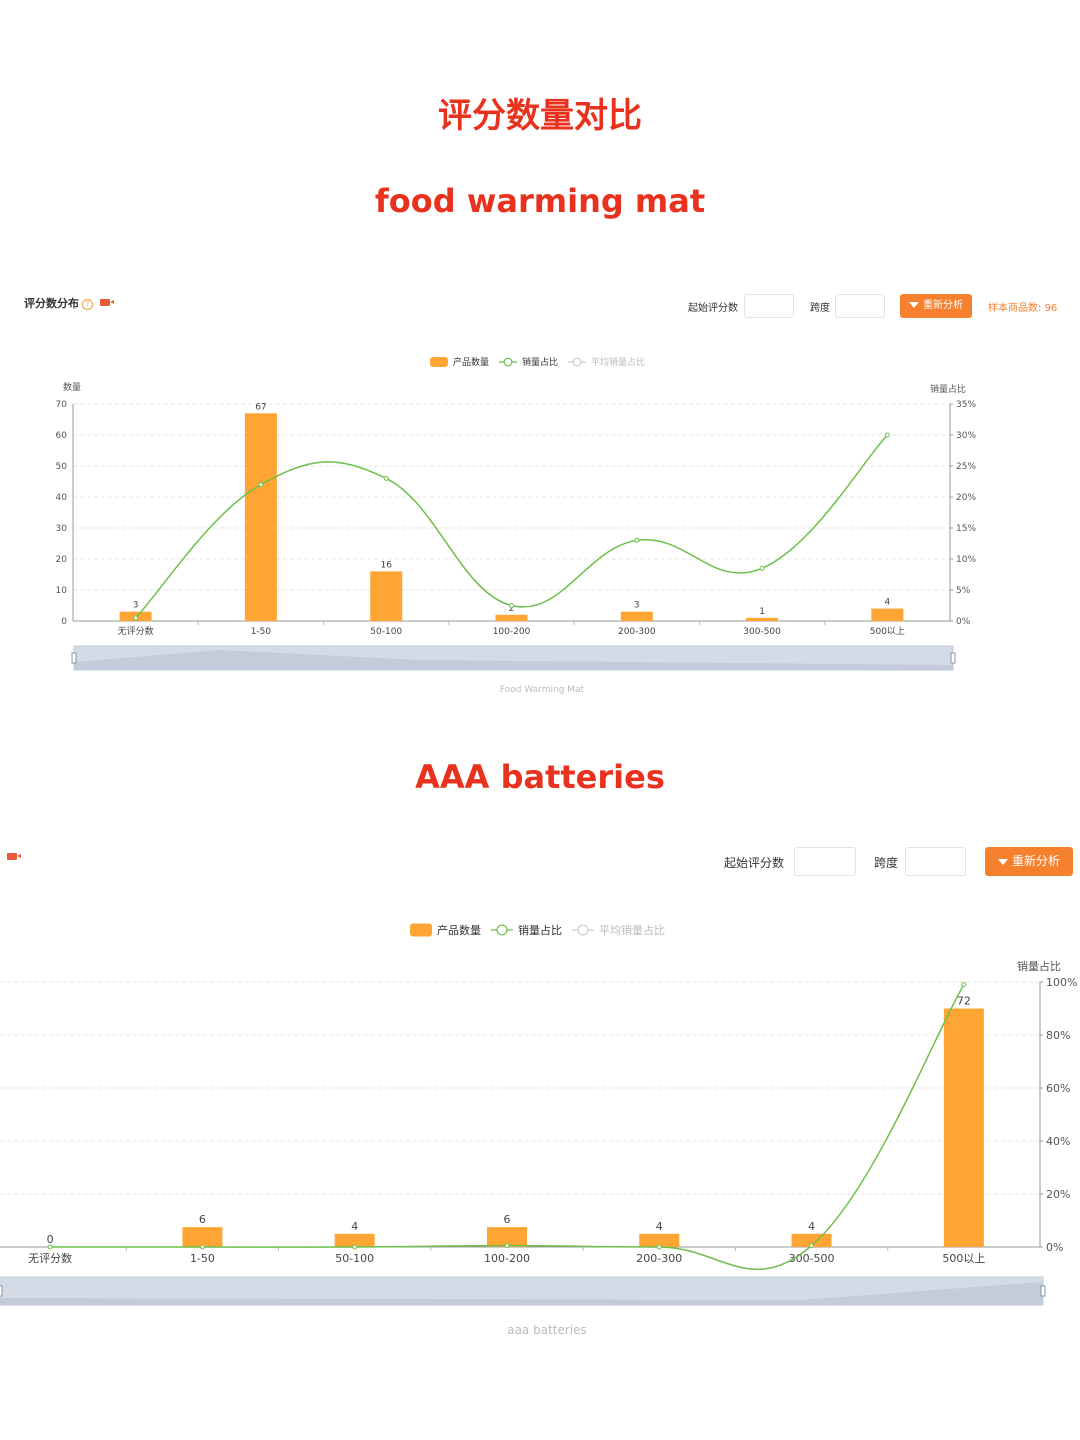 The height and width of the screenshot is (1440, 1080). What do you see at coordinates (966, 467) in the screenshot?
I see `y2-tick-label: 25%` at bounding box center [966, 467].